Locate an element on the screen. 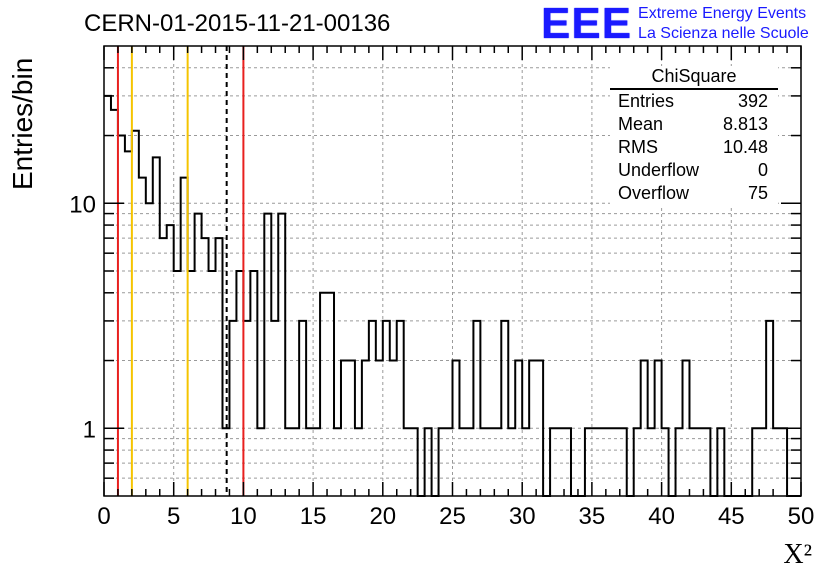 The image size is (836, 572). stats-label: Mean is located at coordinates (641, 124).